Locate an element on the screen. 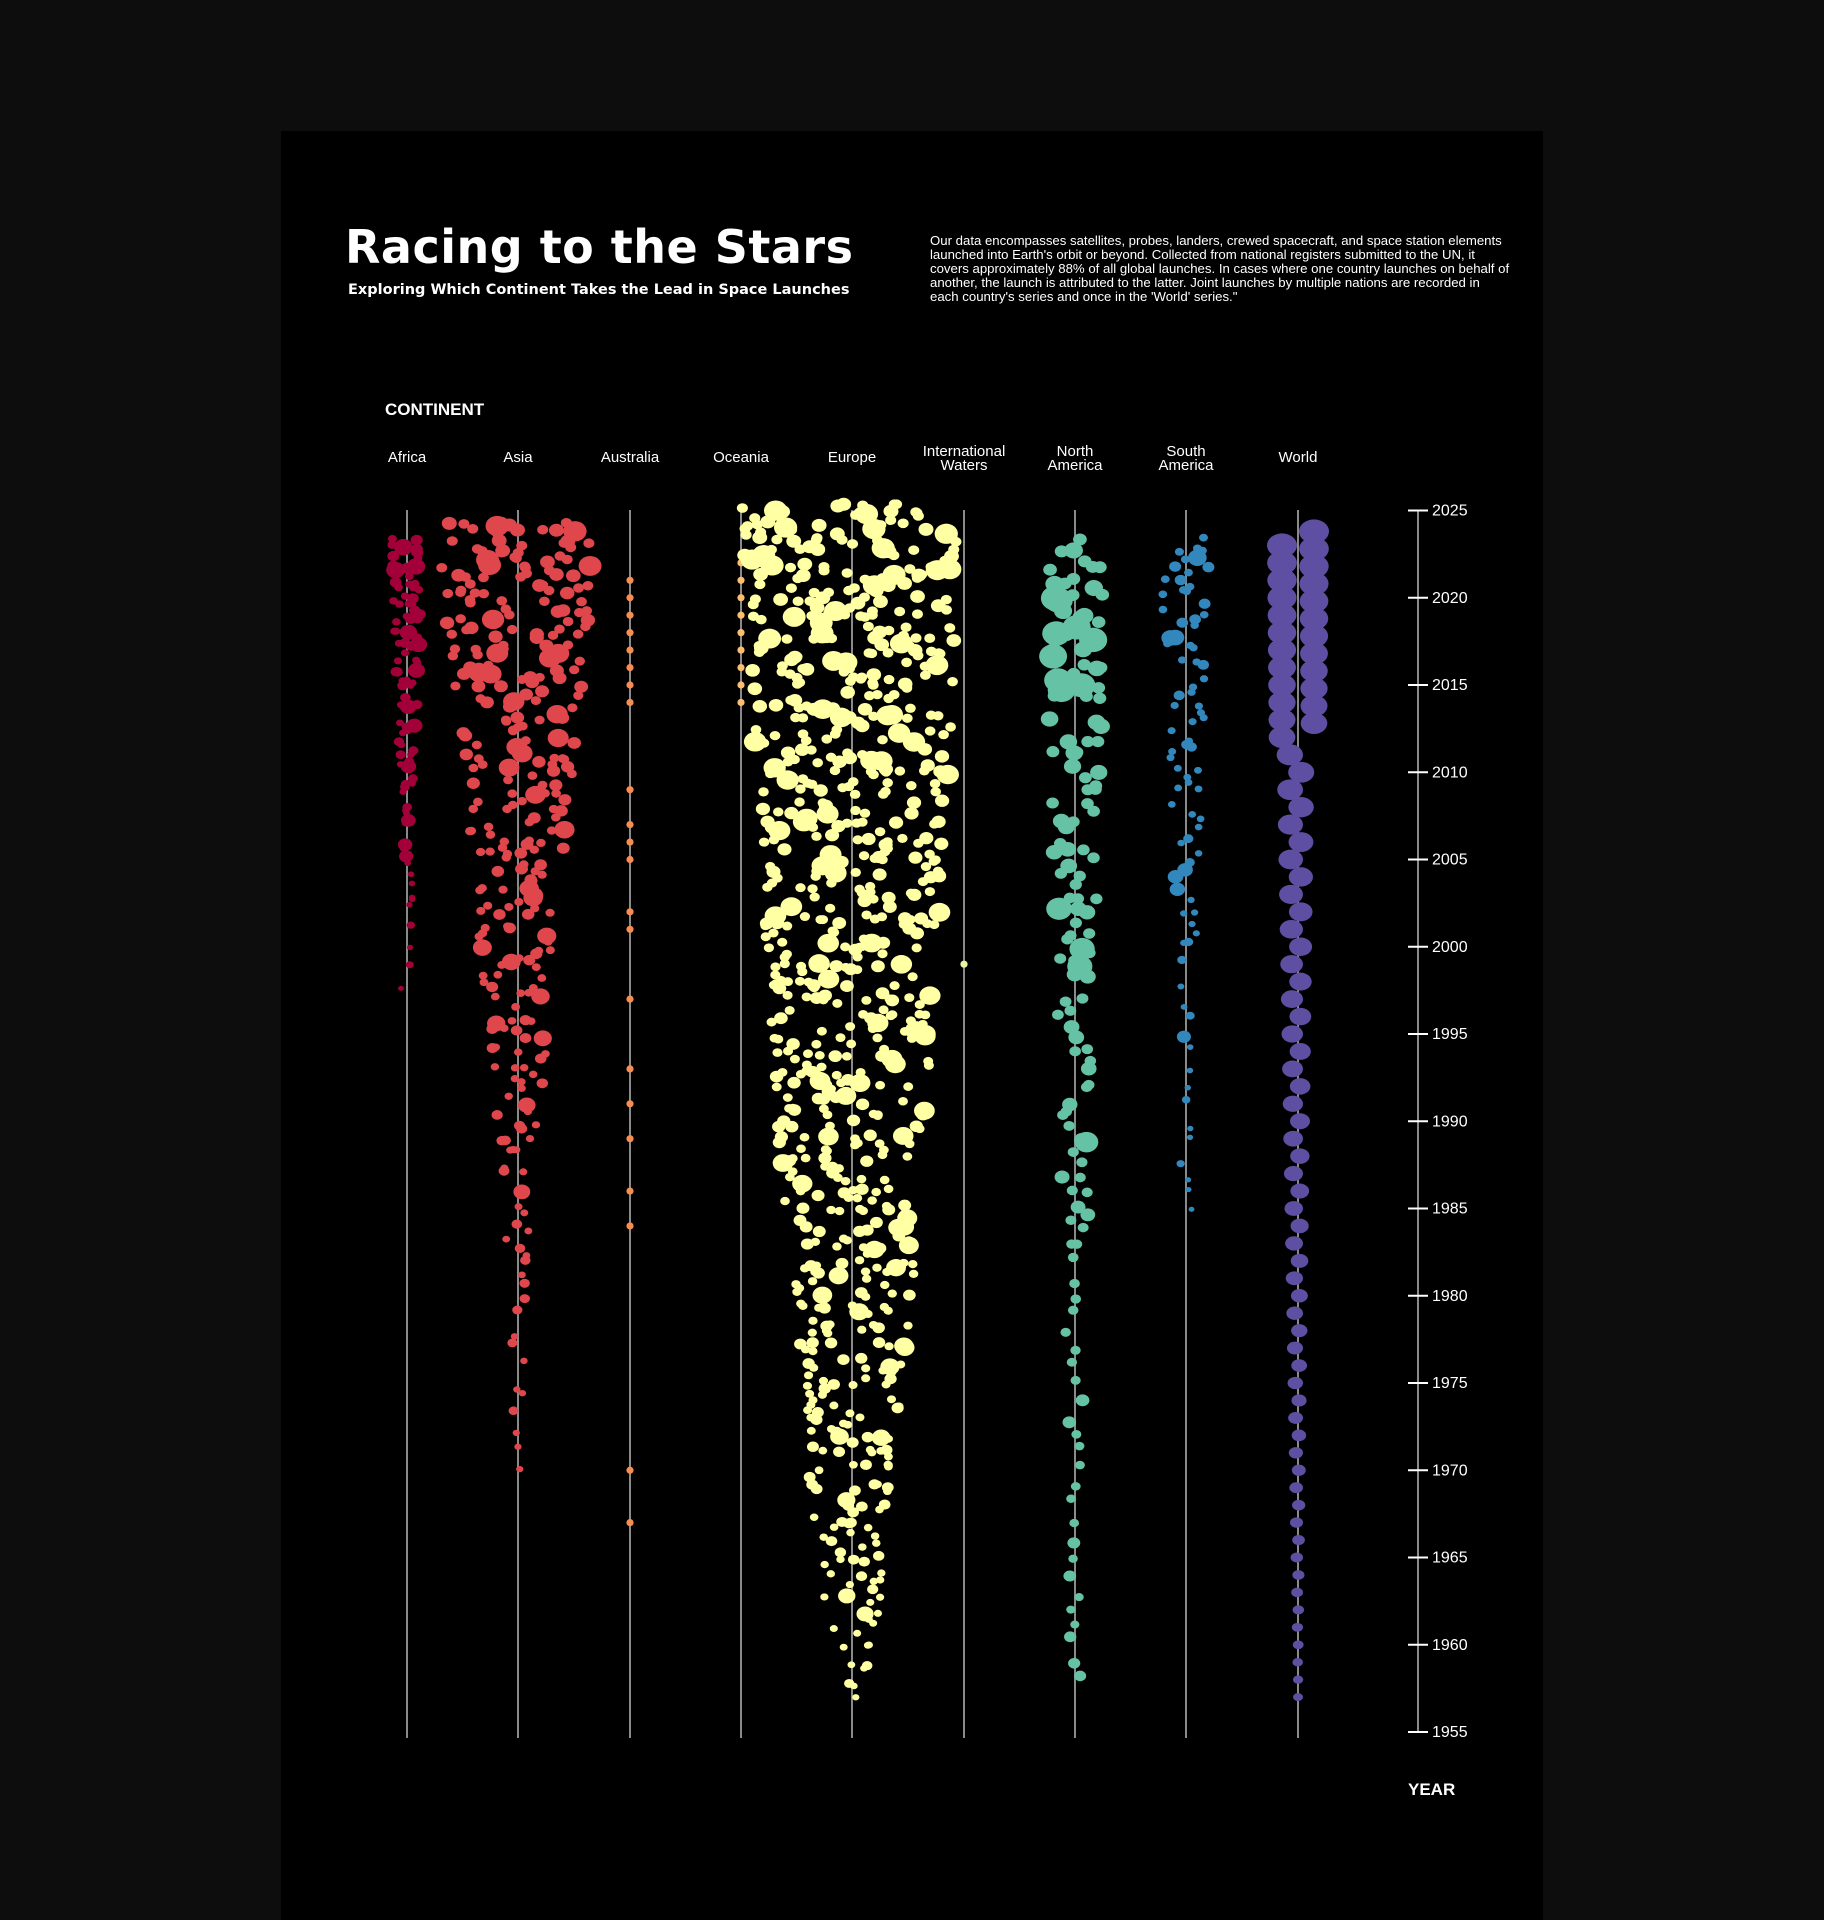  category-label-asia: Asia is located at coordinates (518, 457).